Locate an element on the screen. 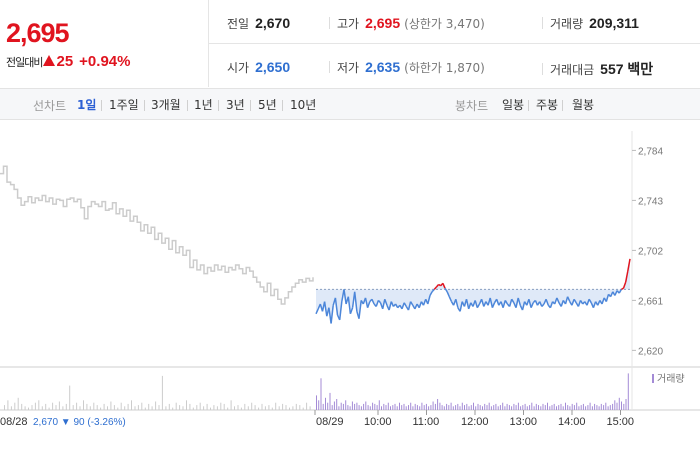 This screenshot has height=450, width=700. change-row: 전일대비 25 +0.94% is located at coordinates (68, 61).